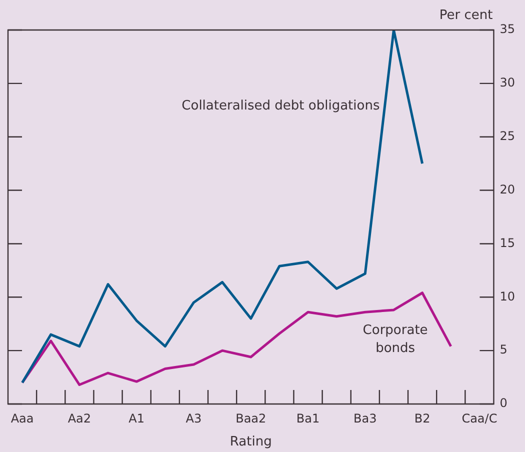  I want to click on x-tick-label: A3, so click(194, 418).